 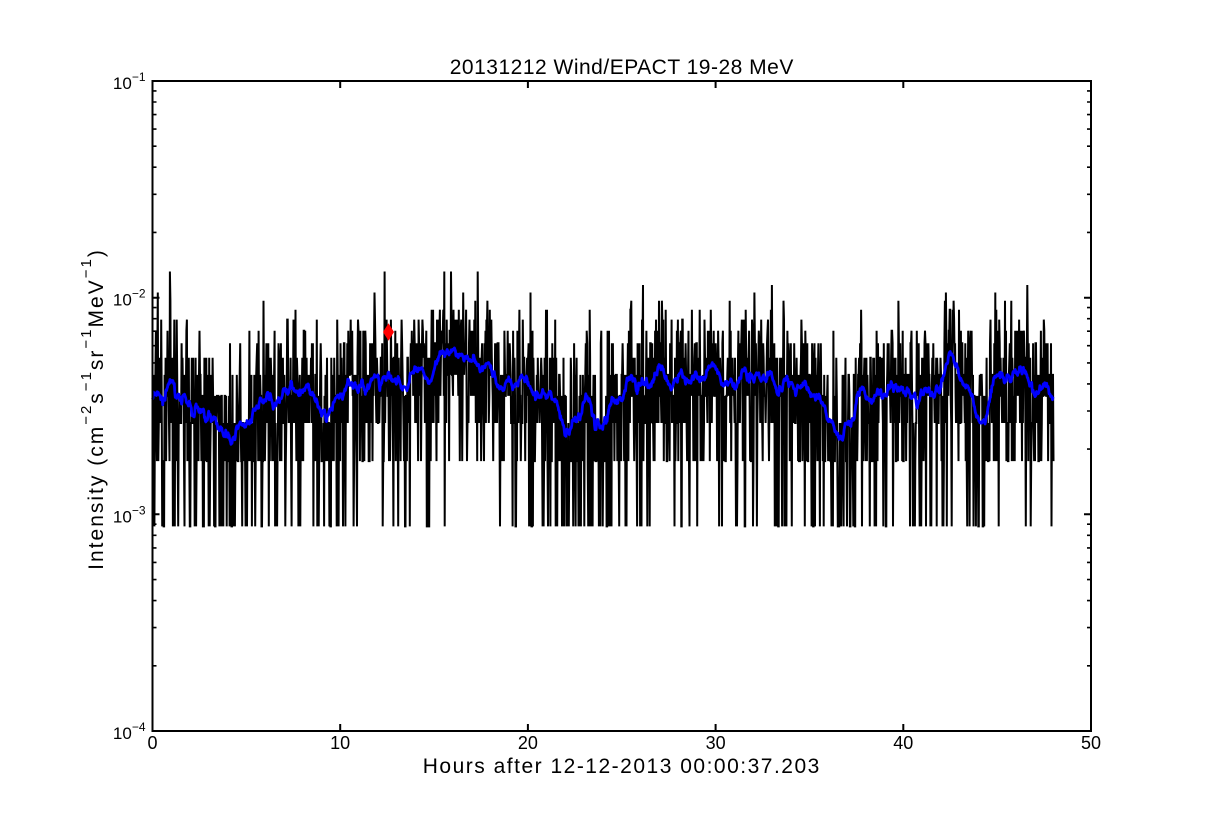 What do you see at coordinates (1091, 743) in the screenshot?
I see `svg-text: 50` at bounding box center [1091, 743].